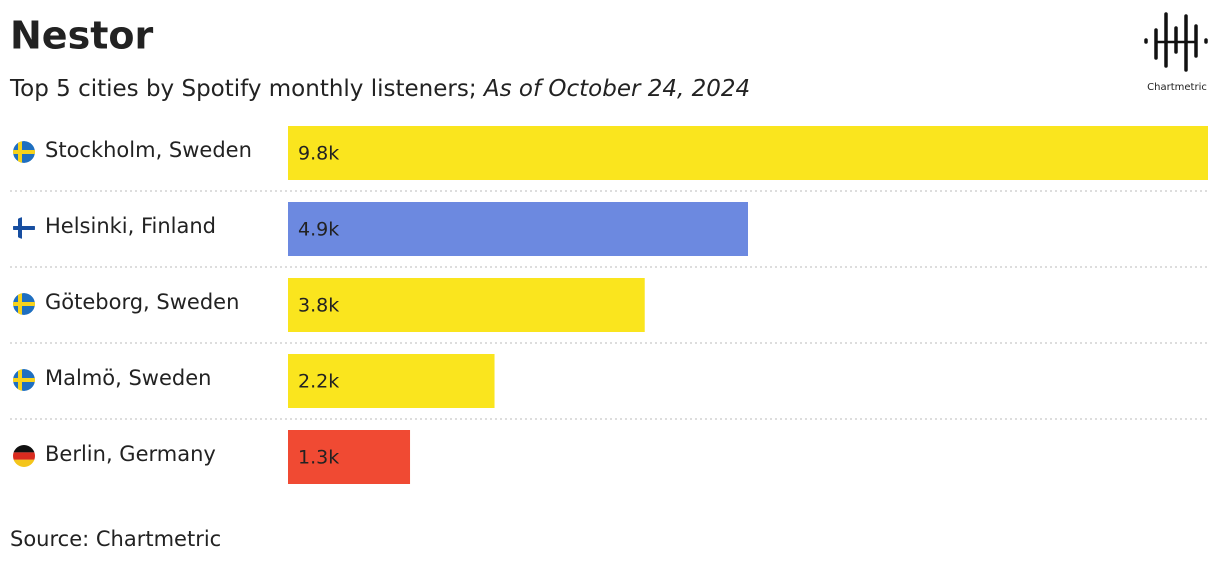 The height and width of the screenshot is (564, 1220). I want to click on value-label: 3.8k, so click(318, 306).